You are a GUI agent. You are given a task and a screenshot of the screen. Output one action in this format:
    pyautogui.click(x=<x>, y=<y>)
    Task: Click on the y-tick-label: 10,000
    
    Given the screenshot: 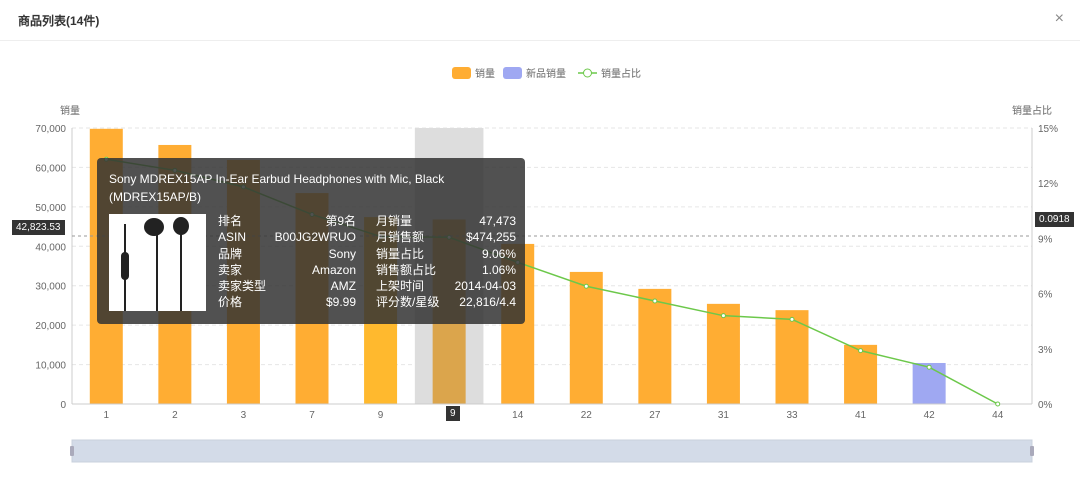 What is the action you would take?
    pyautogui.click(x=50, y=366)
    